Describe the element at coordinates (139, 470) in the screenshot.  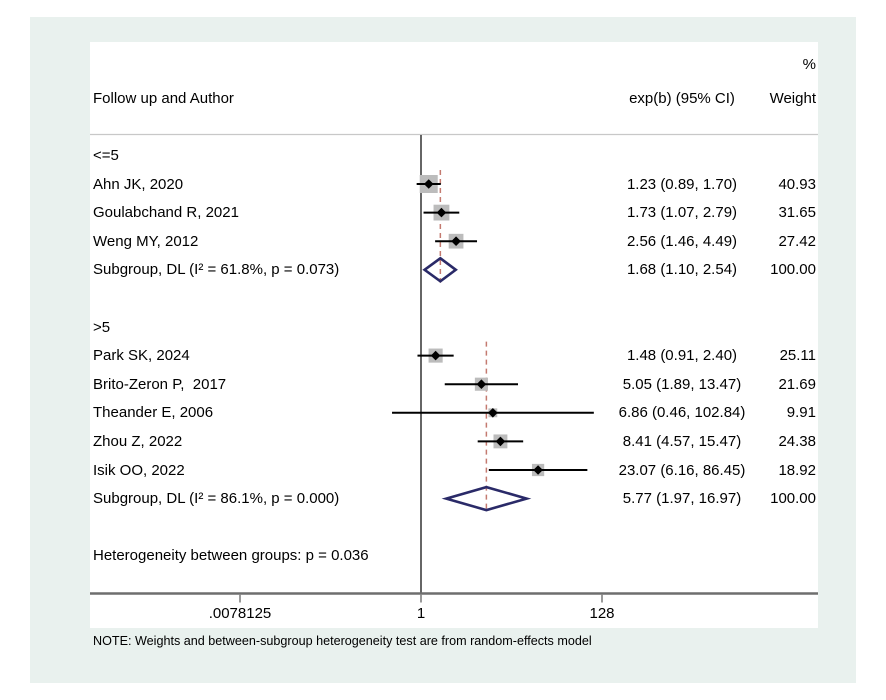
I see `study-label: Isik OO, 2022` at that location.